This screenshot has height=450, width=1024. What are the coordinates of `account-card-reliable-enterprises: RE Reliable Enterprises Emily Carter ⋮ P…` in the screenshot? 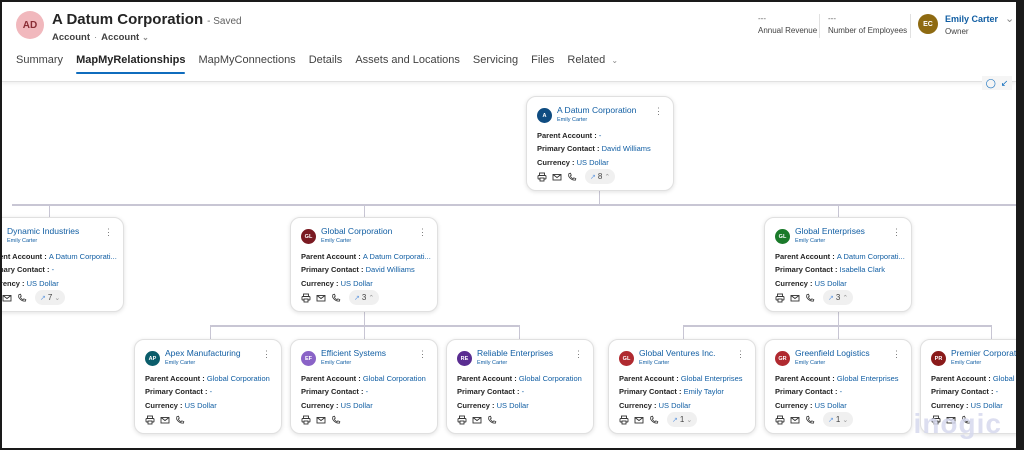 It's located at (520, 386).